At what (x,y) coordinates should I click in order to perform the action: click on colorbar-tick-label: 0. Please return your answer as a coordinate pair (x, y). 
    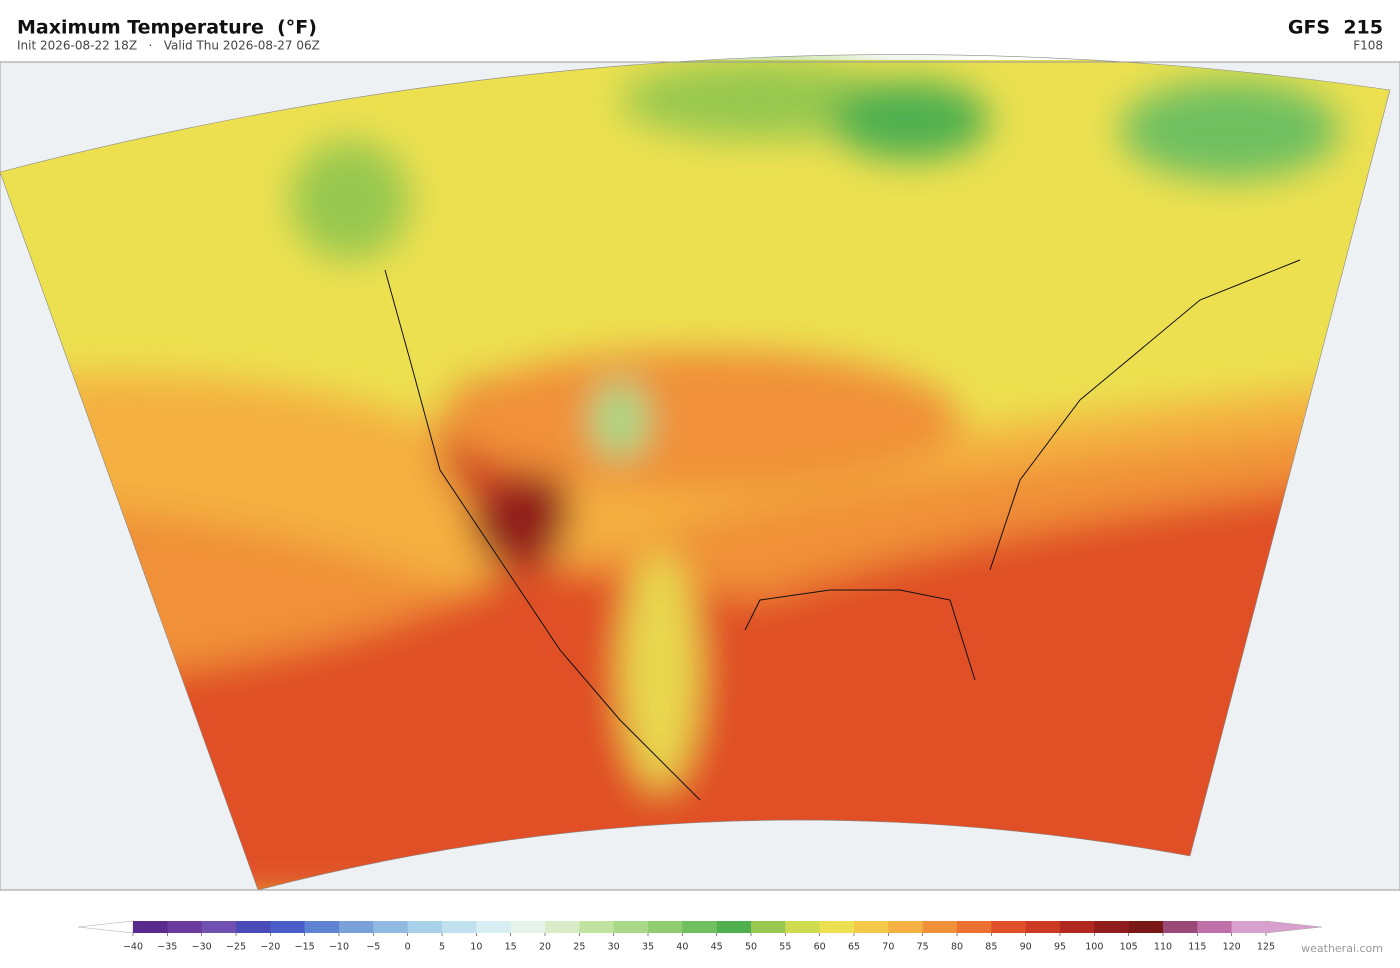
    Looking at the image, I should click on (408, 947).